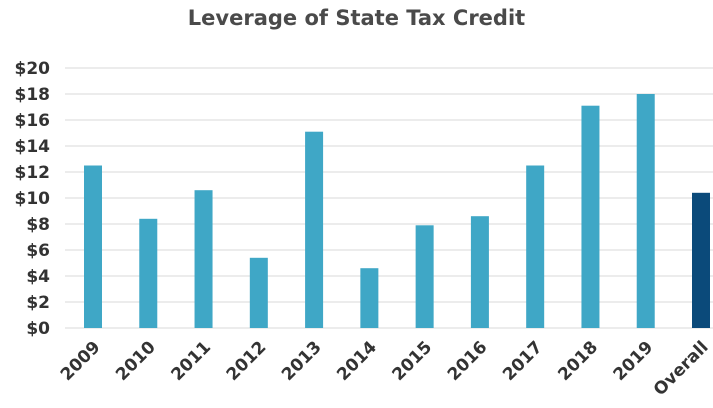 This screenshot has width=713, height=408. I want to click on y-tick-label: $10, so click(33, 199).